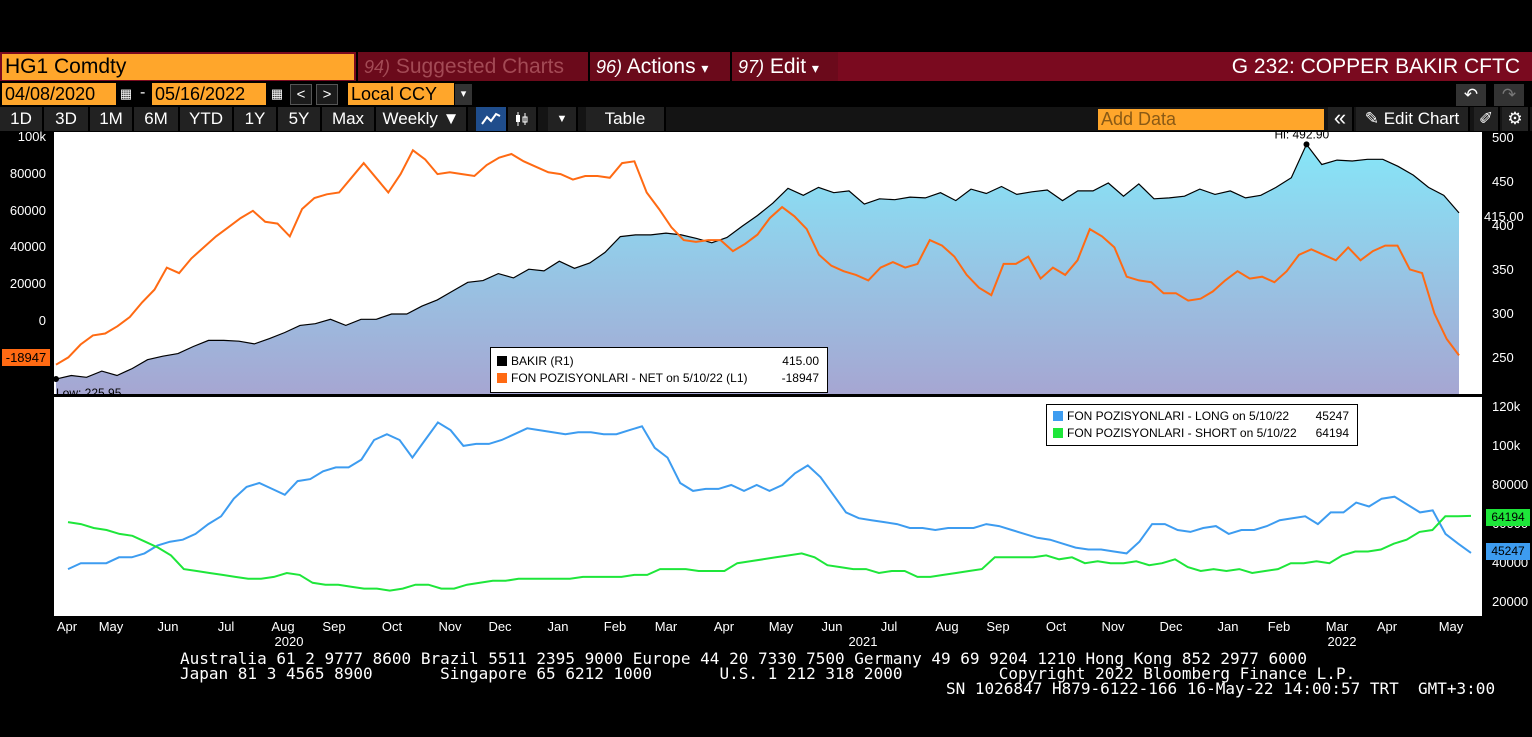 The height and width of the screenshot is (737, 1532). What do you see at coordinates (1211, 119) in the screenshot?
I see `add-data-input: Add Data` at bounding box center [1211, 119].